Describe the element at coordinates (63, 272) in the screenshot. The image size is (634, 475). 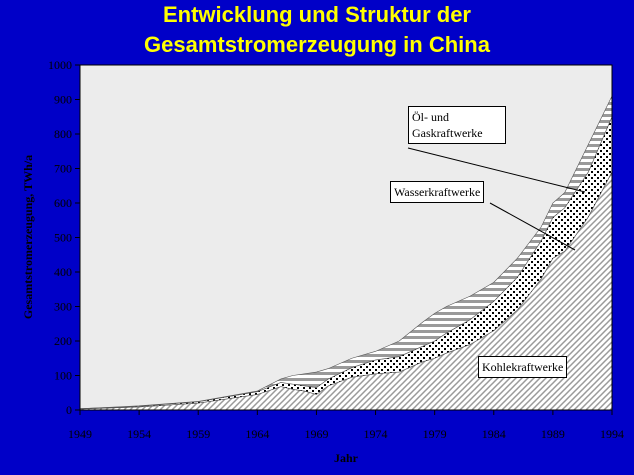
I see `y-tick-label: 400` at that location.